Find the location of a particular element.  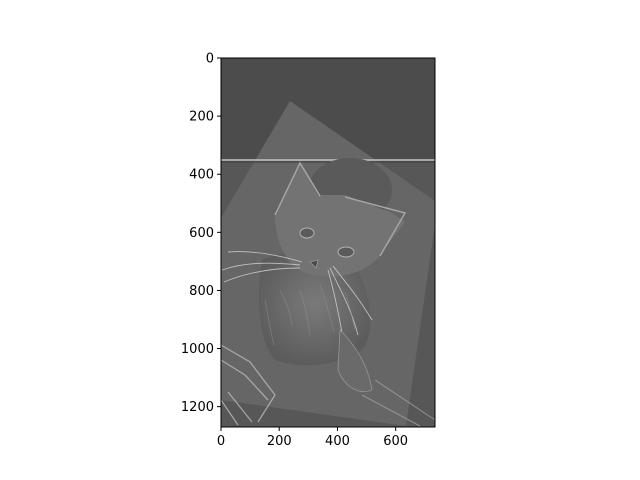

y-axis: 0 200 400 600 800 1000 1200 is located at coordinates (201, 233).